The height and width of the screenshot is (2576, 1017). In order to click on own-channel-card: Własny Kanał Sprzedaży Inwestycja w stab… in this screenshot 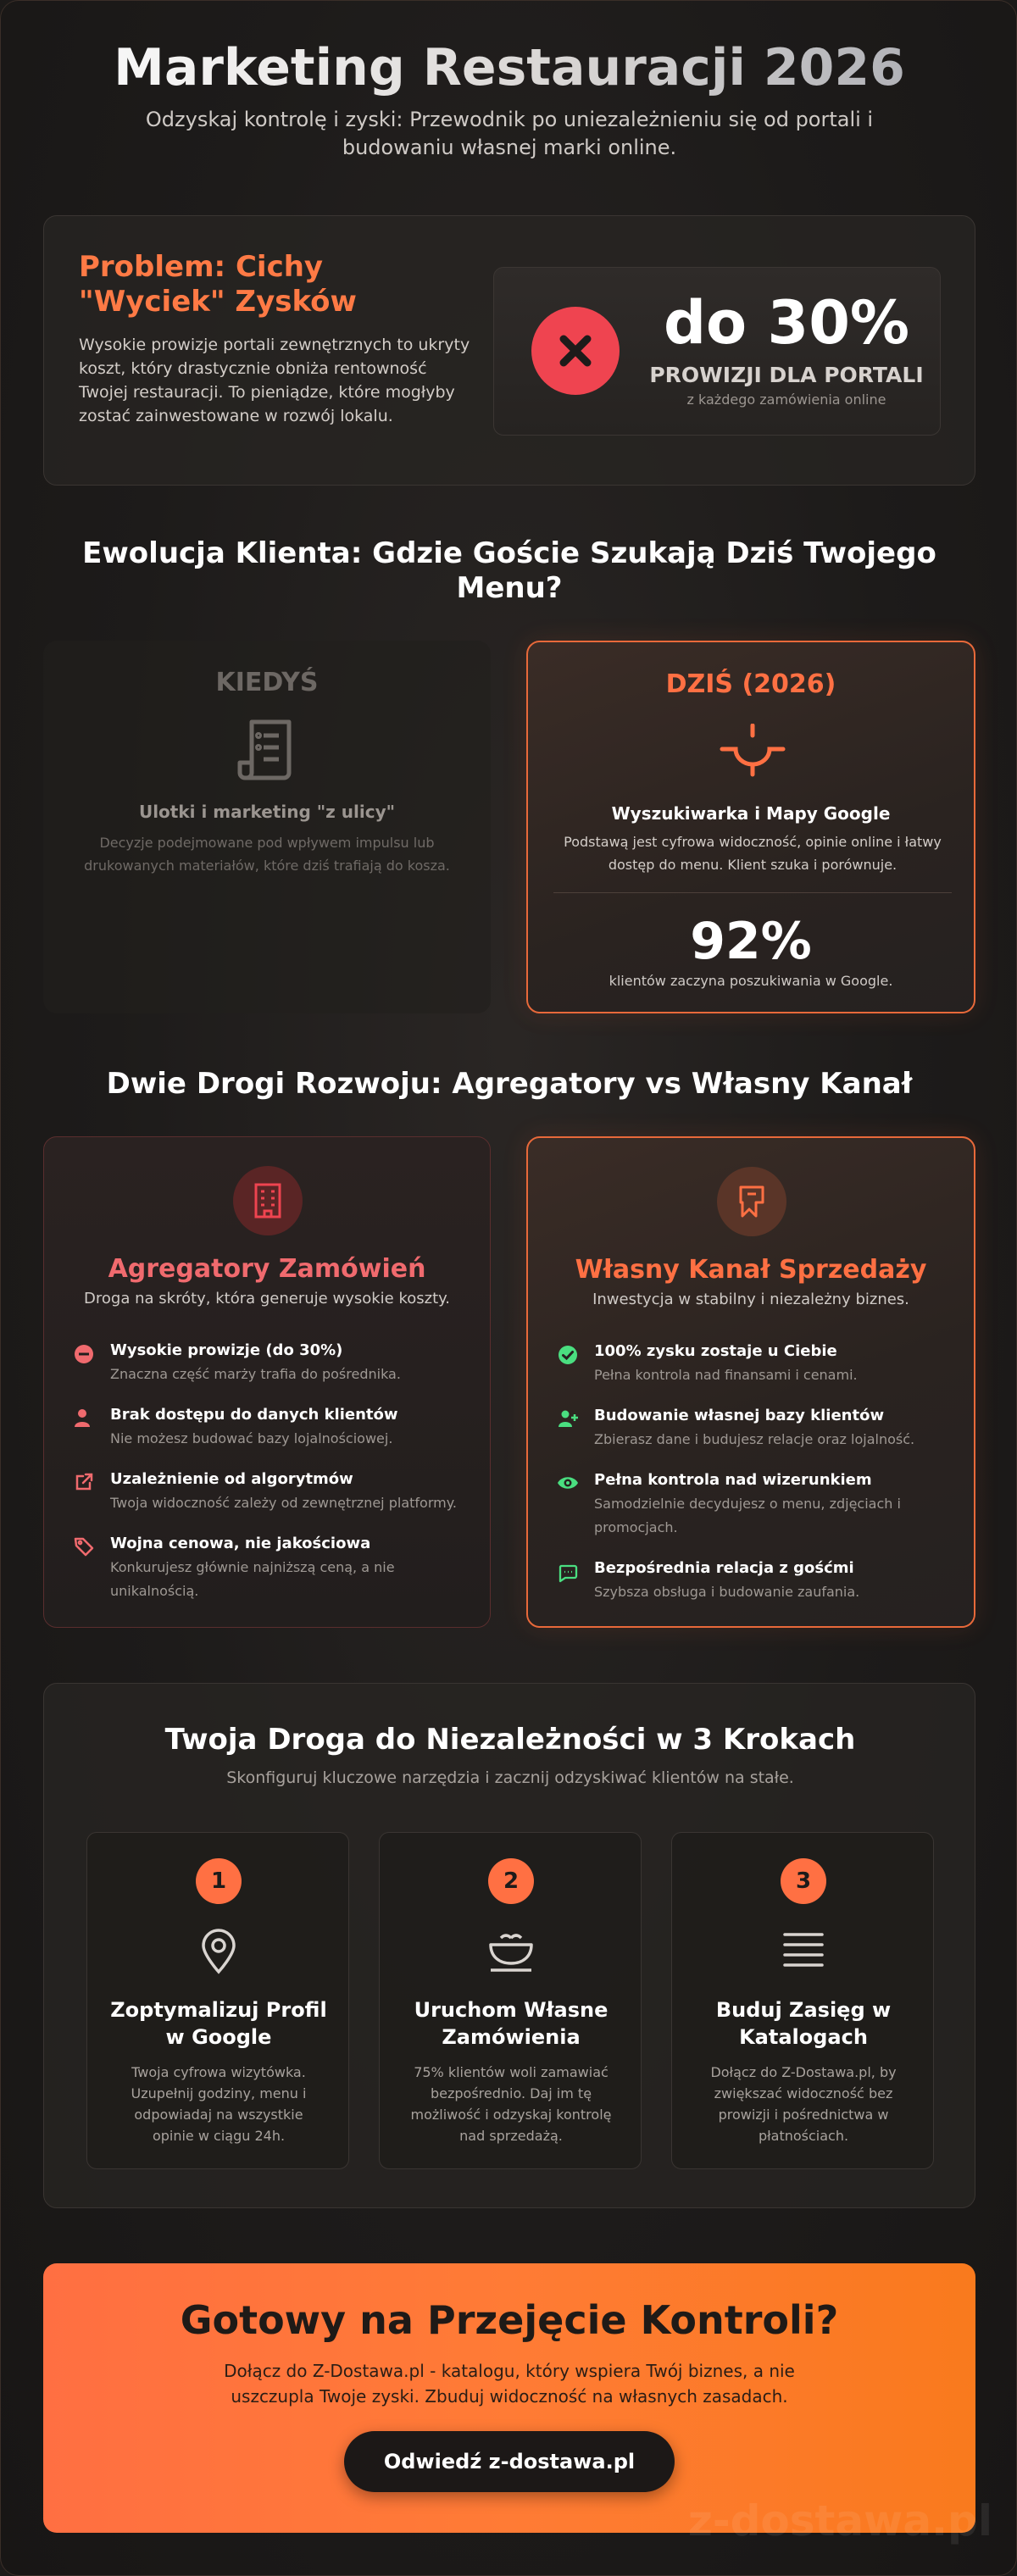, I will do `click(750, 1382)`.